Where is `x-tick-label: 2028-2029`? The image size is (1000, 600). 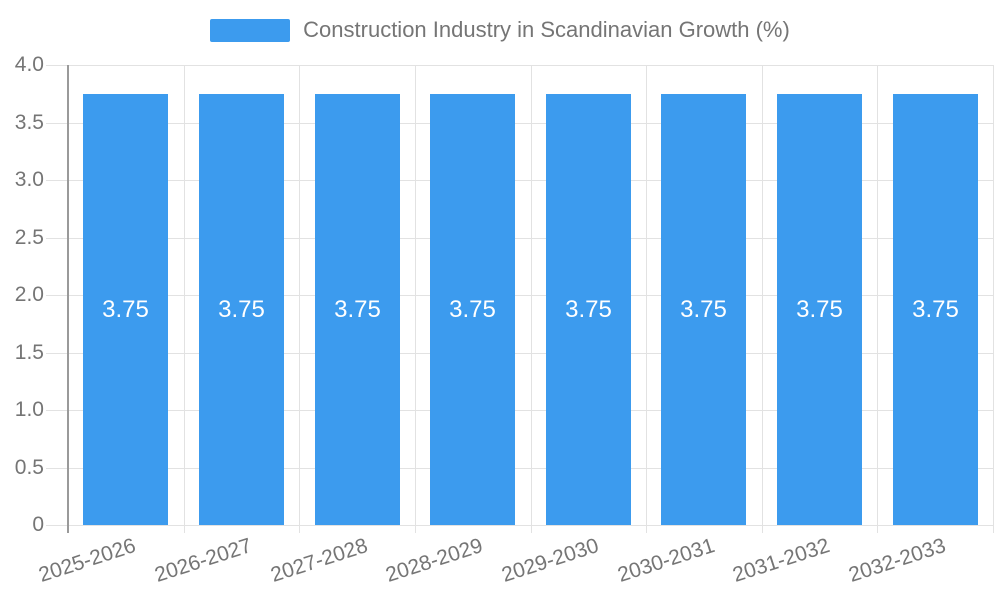
x-tick-label: 2028-2029 is located at coordinates (434, 560).